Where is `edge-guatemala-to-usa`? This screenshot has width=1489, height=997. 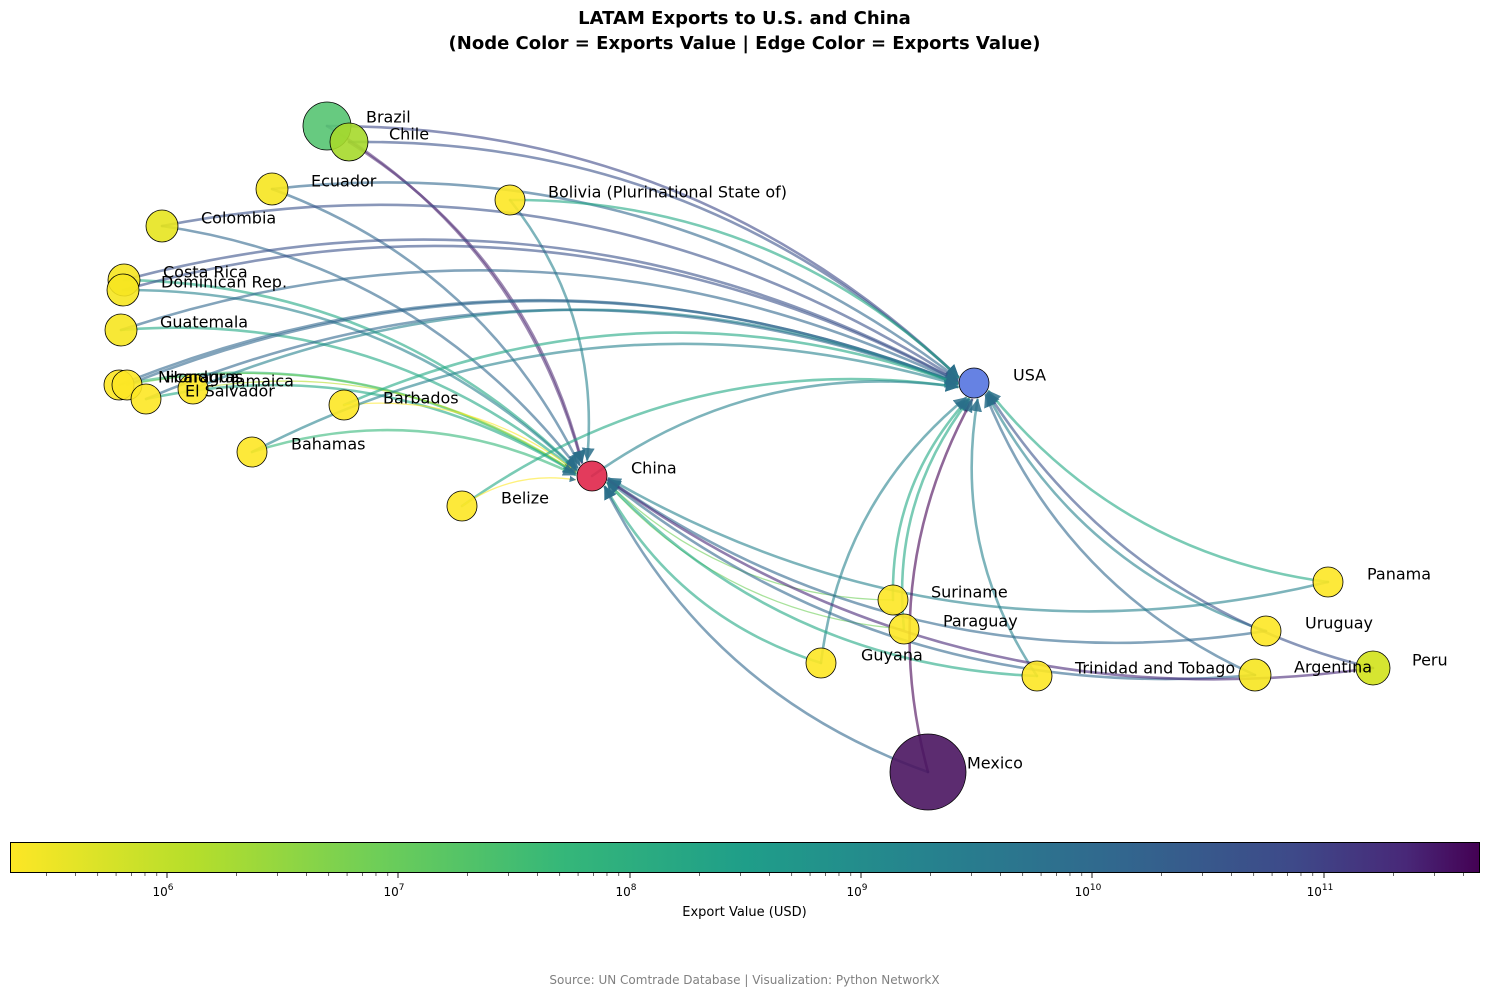 edge-guatemala-to-usa is located at coordinates (539, 326).